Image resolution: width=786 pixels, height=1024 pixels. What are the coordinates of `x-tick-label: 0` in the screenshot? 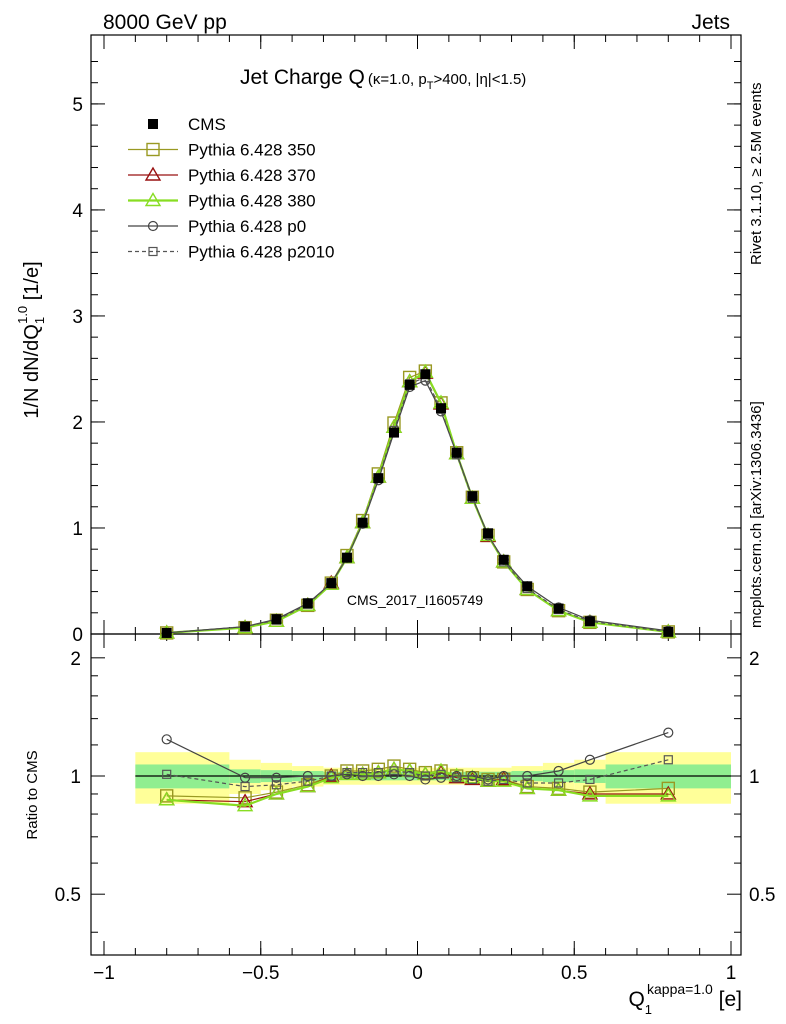 It's located at (417, 973).